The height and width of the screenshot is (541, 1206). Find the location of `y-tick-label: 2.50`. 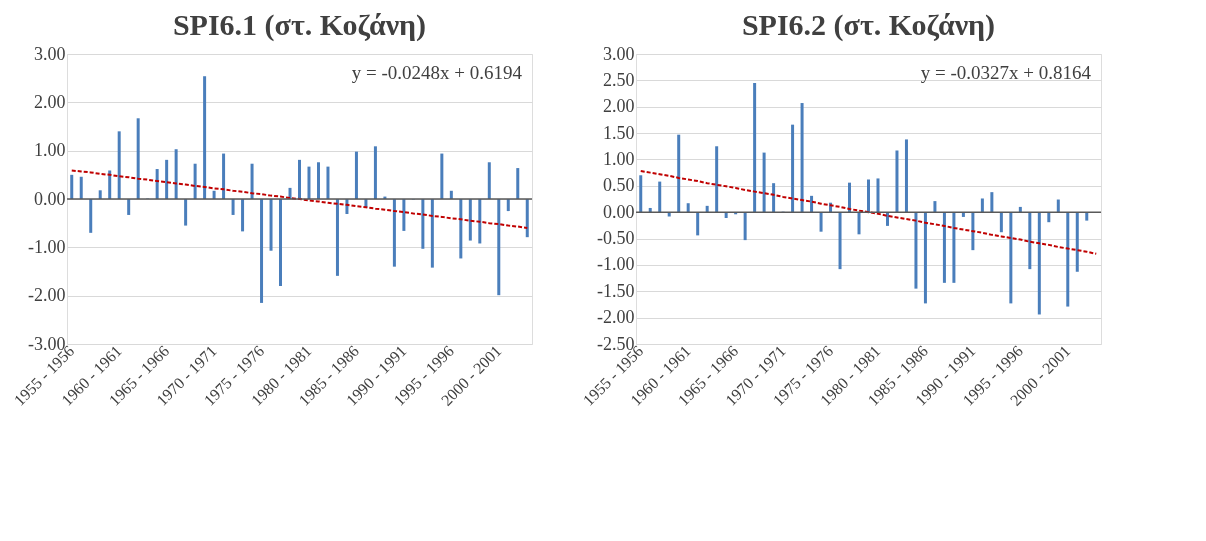

y-tick-label: 2.50 is located at coordinates (619, 79).